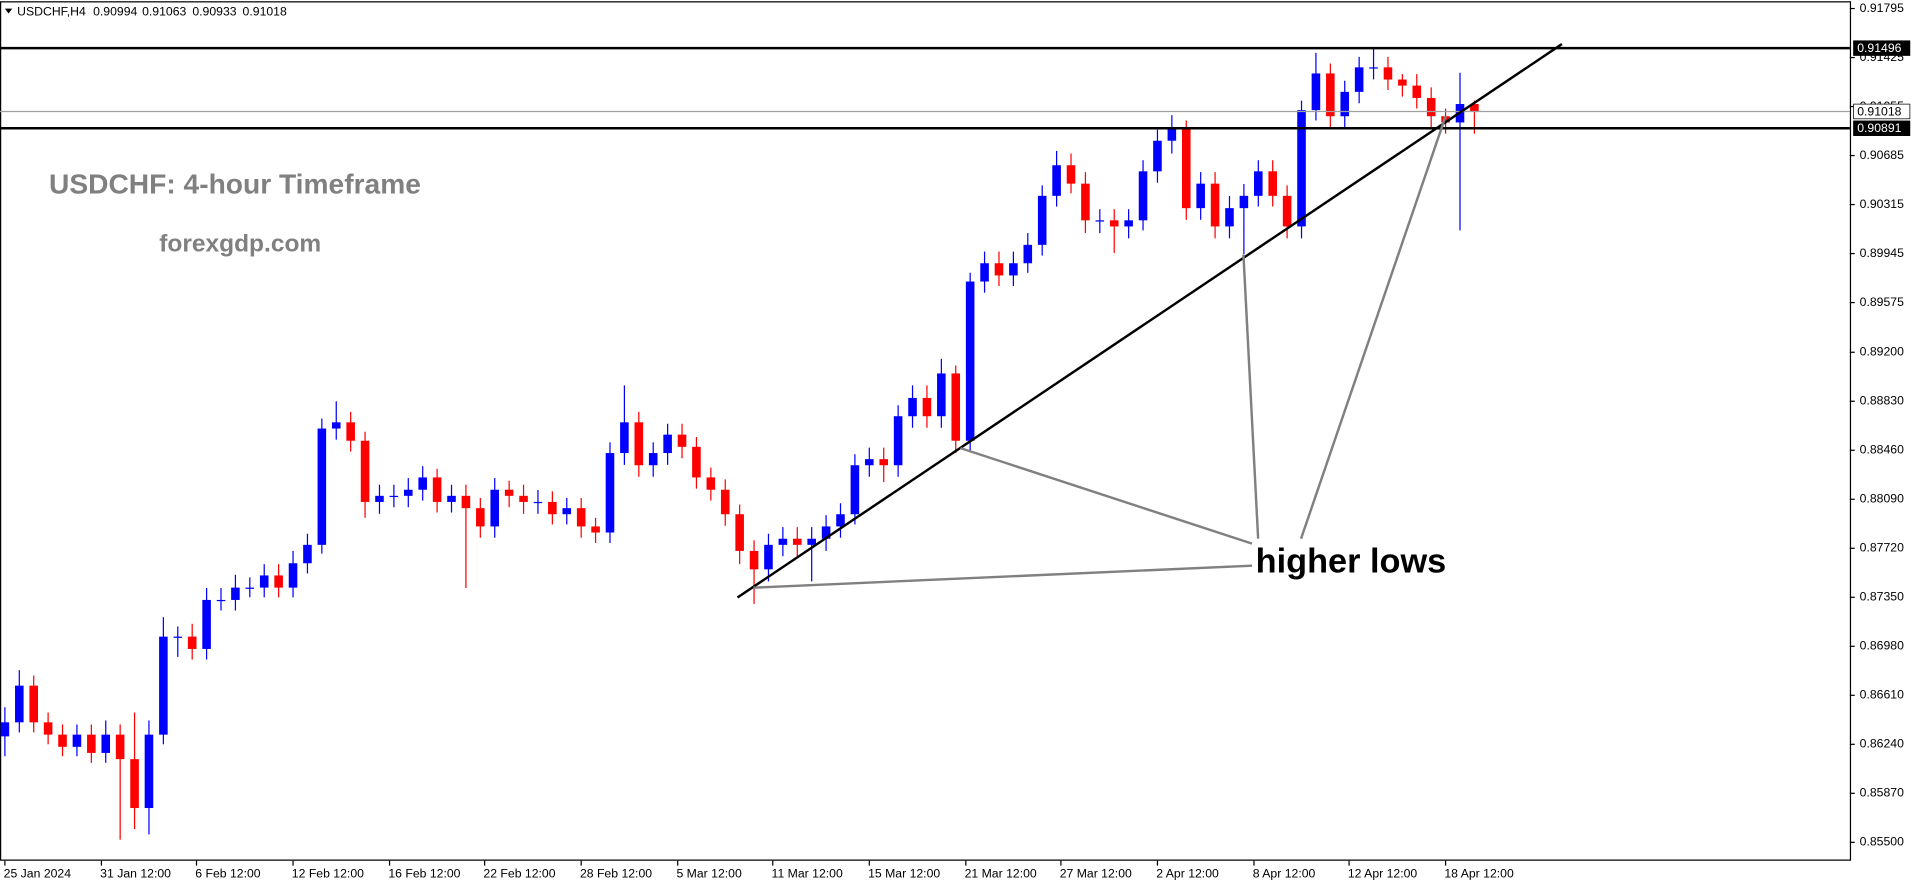 The width and height of the screenshot is (1916, 884). What do you see at coordinates (807, 873) in the screenshot?
I see `x-tick-label: 11 Mar 12:00` at bounding box center [807, 873].